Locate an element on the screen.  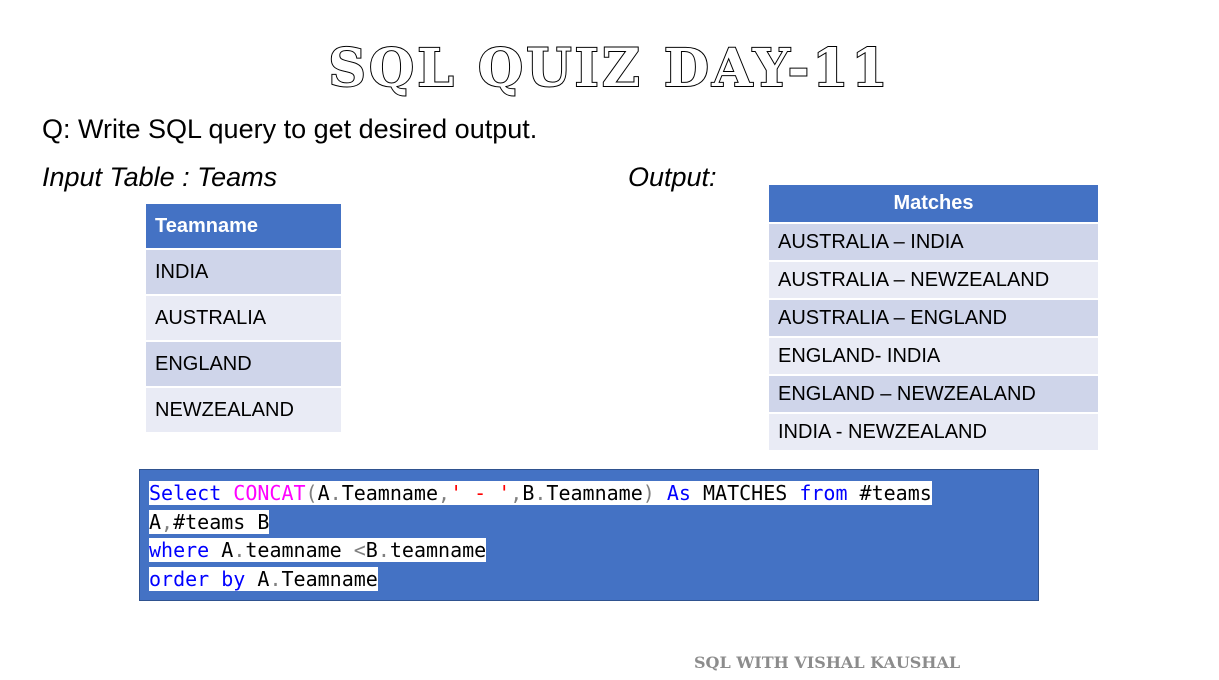
code-token: ) is located at coordinates (648, 493).